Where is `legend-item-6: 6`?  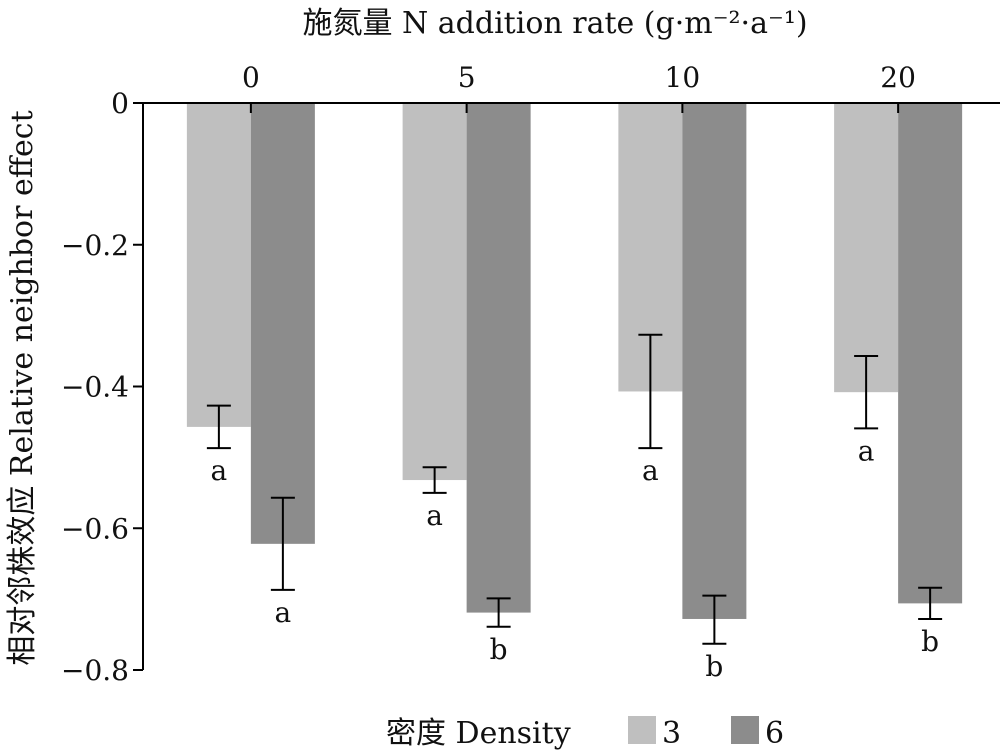
legend-item-6: 6 is located at coordinates (757, 733).